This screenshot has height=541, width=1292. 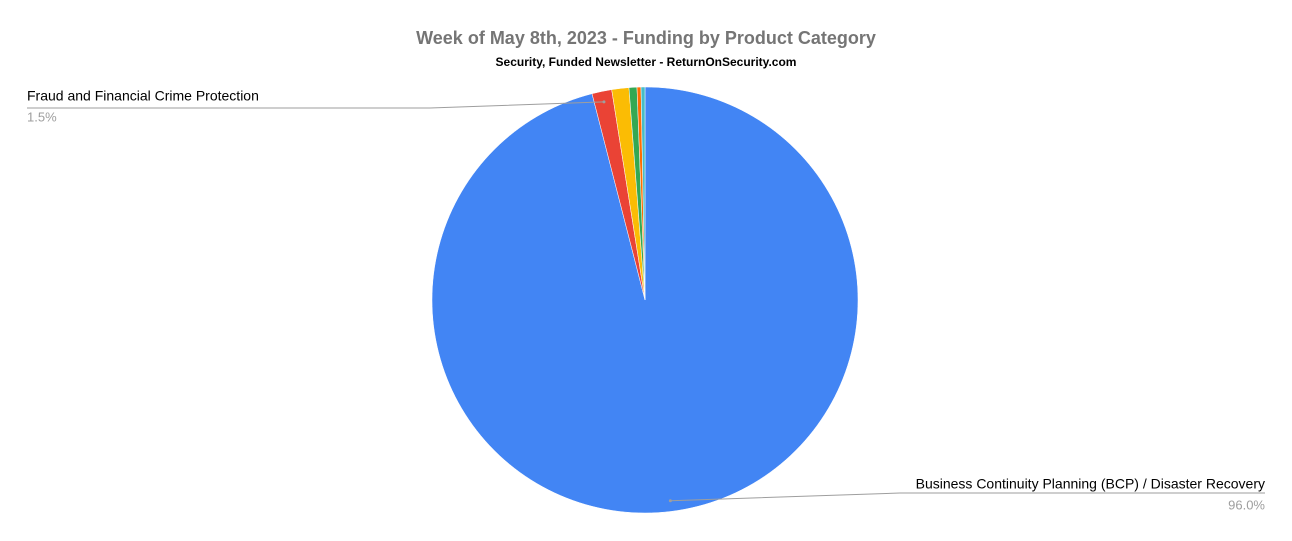 What do you see at coordinates (1246, 504) in the screenshot?
I see `slice-value-label: 96.0%` at bounding box center [1246, 504].